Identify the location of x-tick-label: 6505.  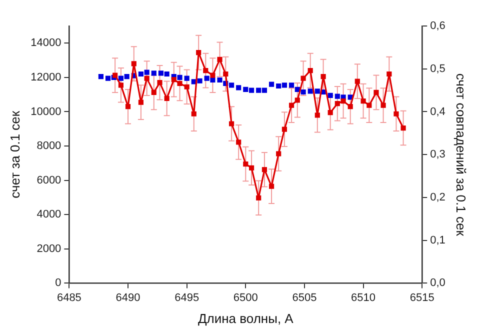
(304, 298).